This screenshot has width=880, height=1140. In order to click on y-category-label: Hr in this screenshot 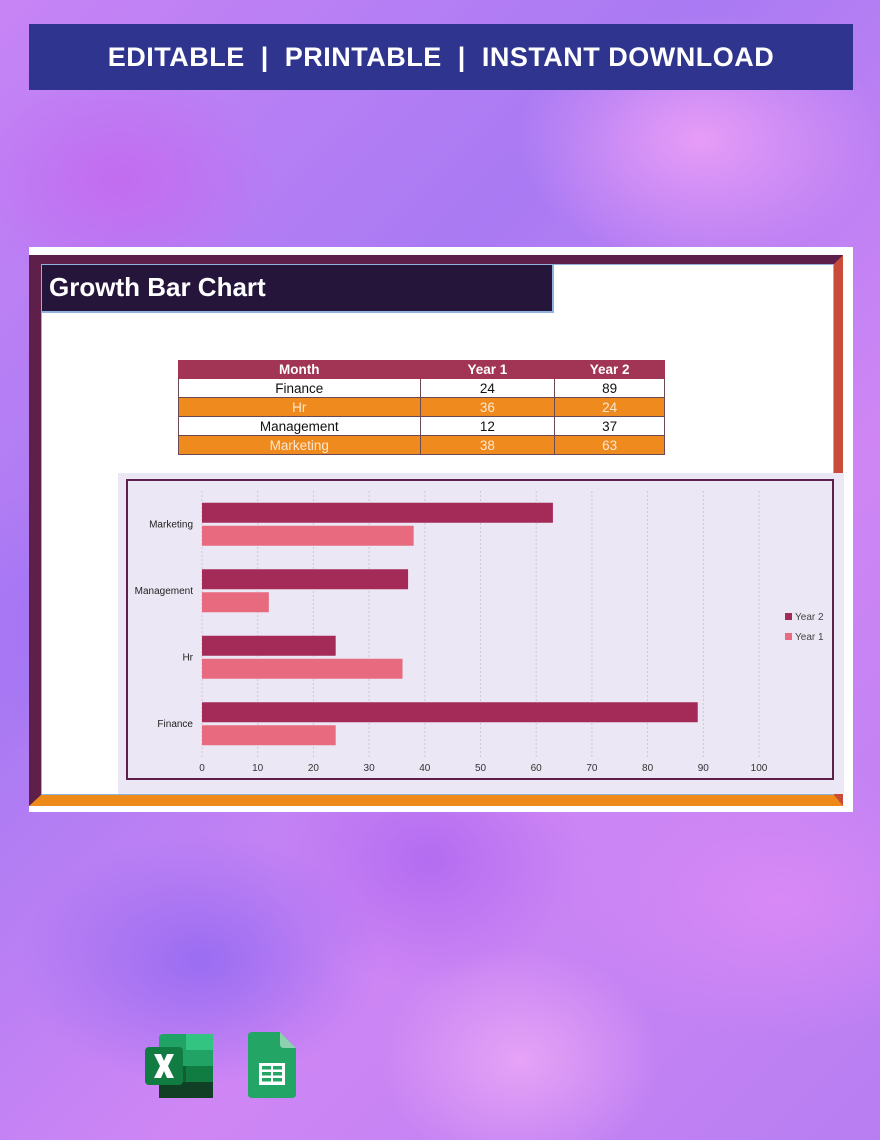, I will do `click(187, 657)`.